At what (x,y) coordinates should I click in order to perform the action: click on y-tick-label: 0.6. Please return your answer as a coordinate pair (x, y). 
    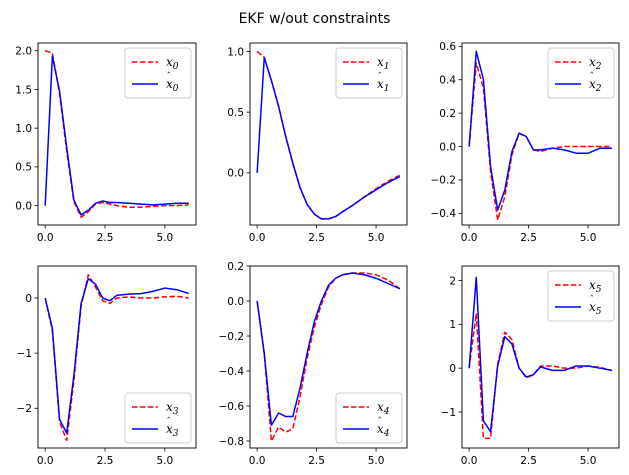
    Looking at the image, I should click on (447, 47).